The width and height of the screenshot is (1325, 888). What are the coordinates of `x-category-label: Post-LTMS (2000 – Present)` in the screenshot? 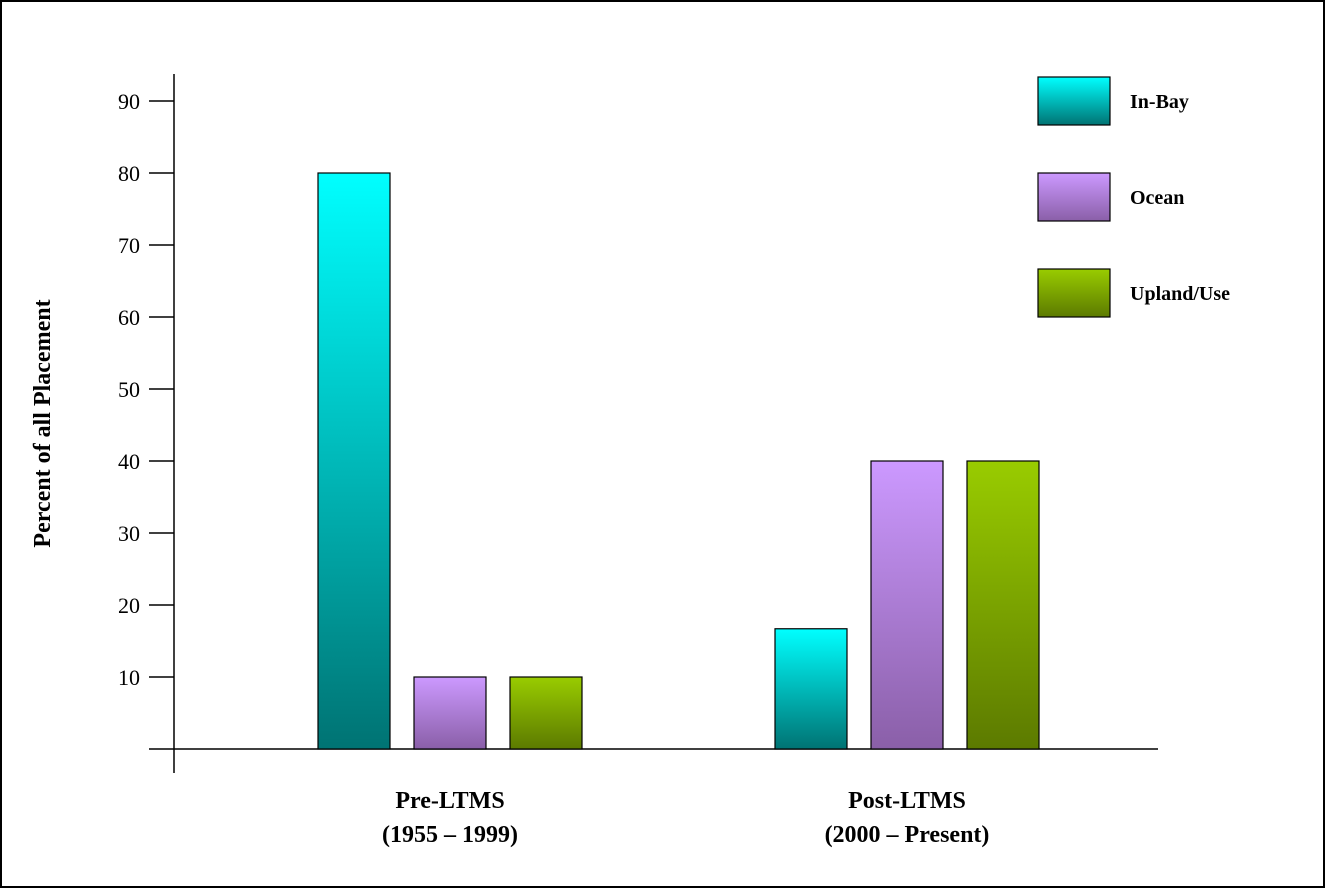 It's located at (907, 818).